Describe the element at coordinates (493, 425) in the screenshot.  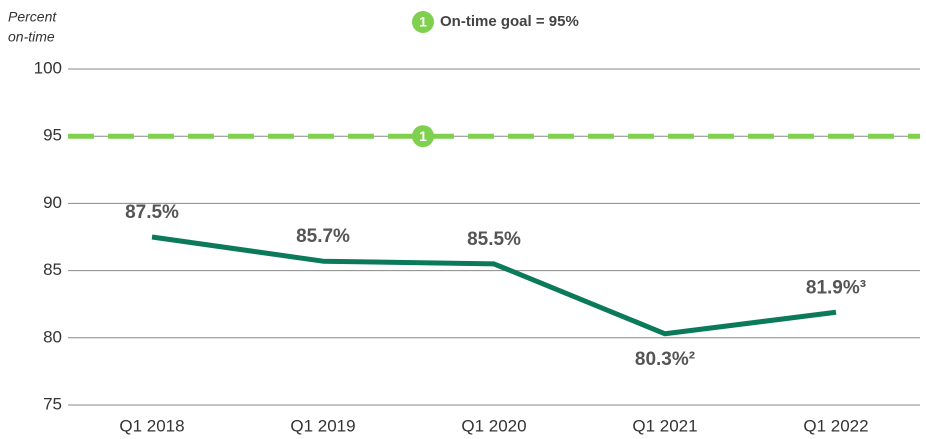
I see `x-tick-label: Q1 2020` at that location.